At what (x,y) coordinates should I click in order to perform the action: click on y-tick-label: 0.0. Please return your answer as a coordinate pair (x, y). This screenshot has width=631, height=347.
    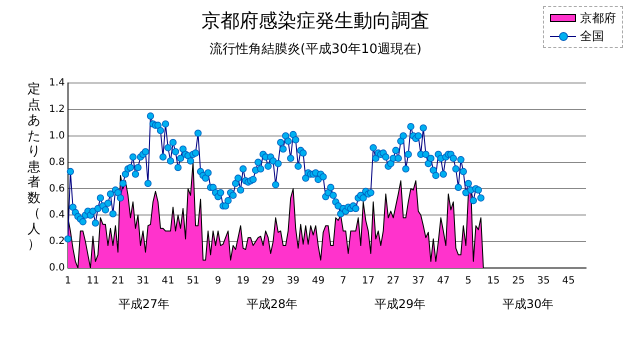
    Looking at the image, I should click on (56, 268).